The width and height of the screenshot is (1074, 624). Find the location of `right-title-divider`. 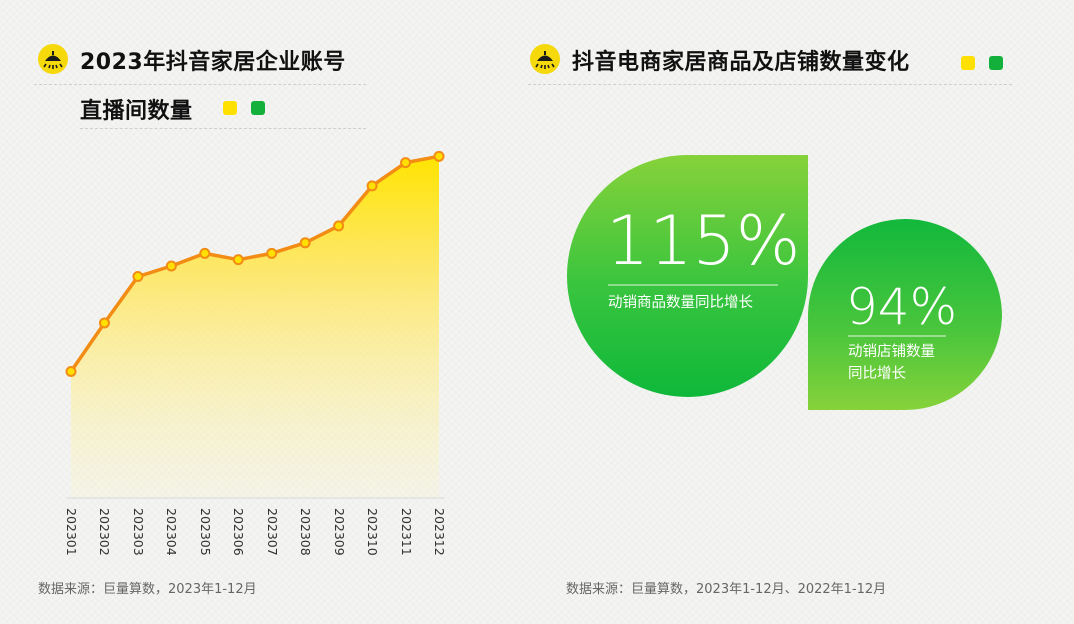

right-title-divider is located at coordinates (770, 84).